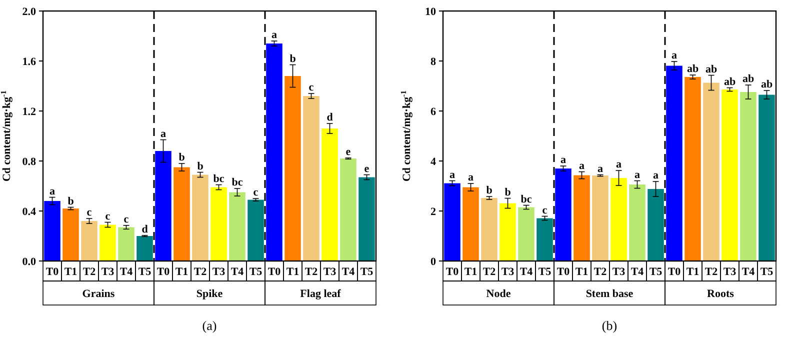  I want to click on y-tick-label: 1.6, so click(29, 62).